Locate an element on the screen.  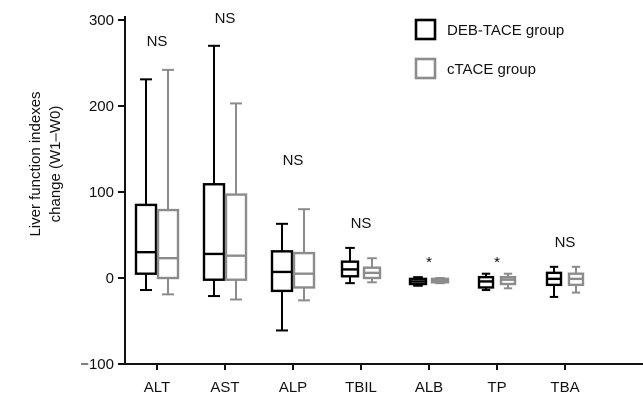
y-tick-label: 0 is located at coordinates (110, 278).